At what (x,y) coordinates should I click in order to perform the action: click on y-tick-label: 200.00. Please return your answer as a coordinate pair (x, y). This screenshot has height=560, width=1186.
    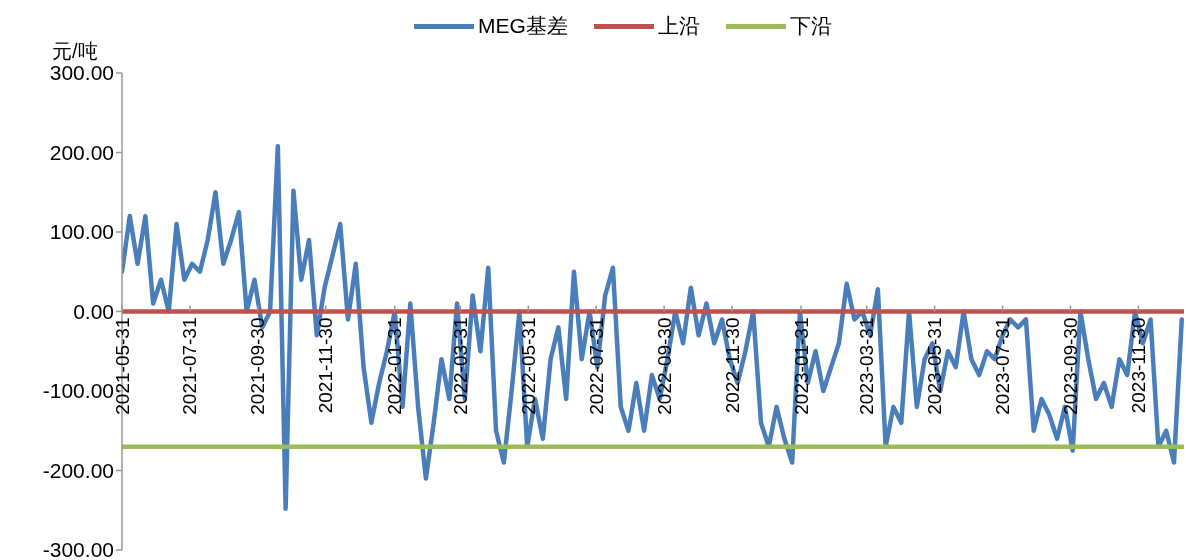
    Looking at the image, I should click on (81, 152).